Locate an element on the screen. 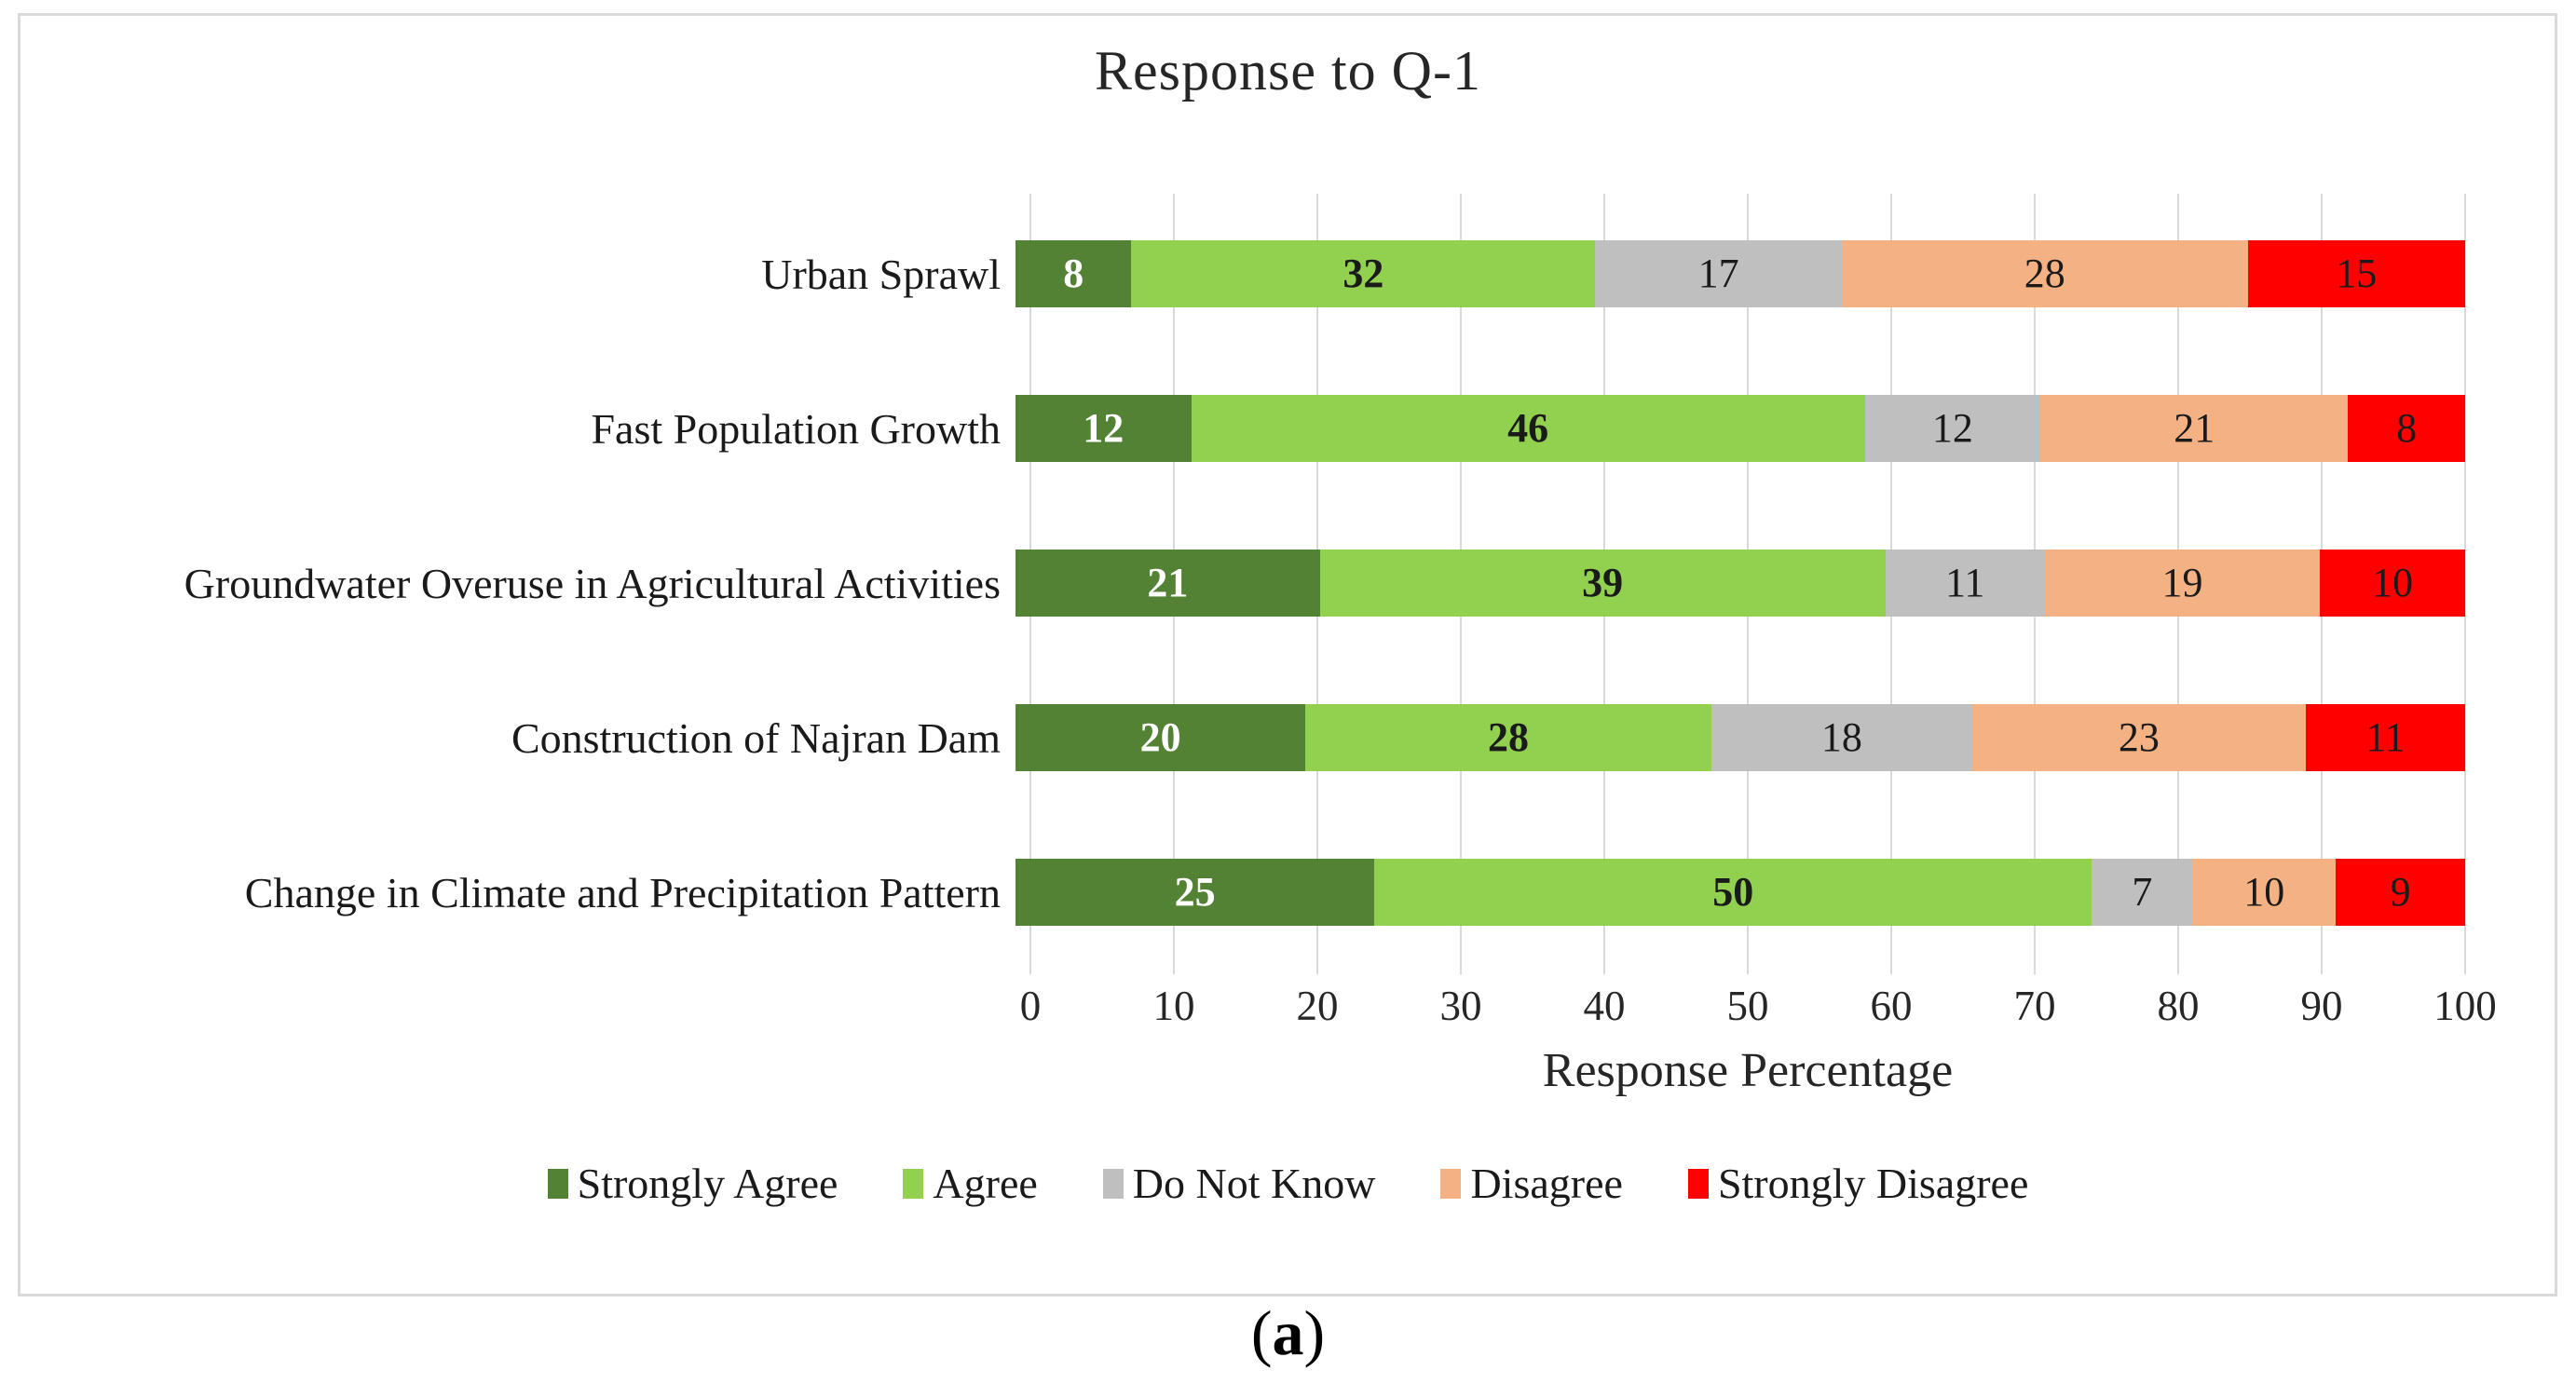 The height and width of the screenshot is (1398, 2576). legend-item-strongly-agree: Strongly Agree is located at coordinates (692, 1183).